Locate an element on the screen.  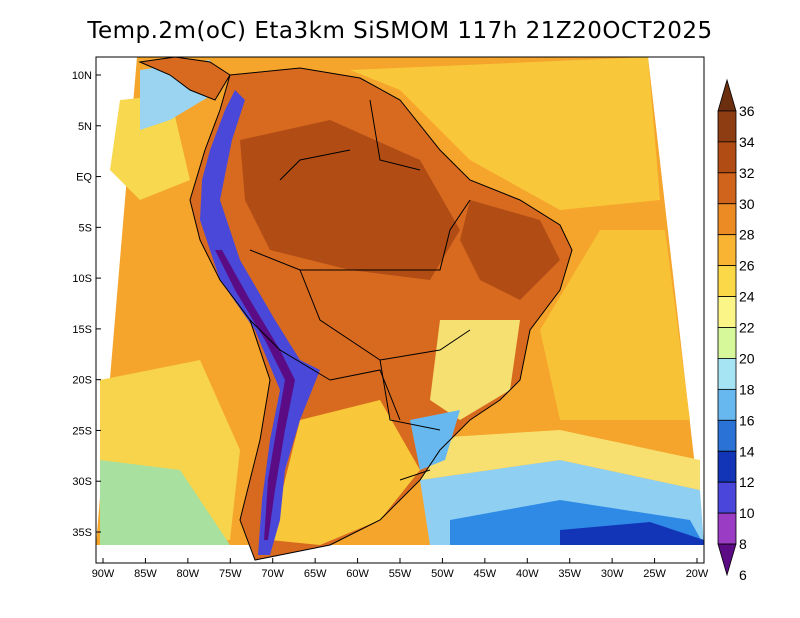
pacific-west is located at coordinates (150, 147).